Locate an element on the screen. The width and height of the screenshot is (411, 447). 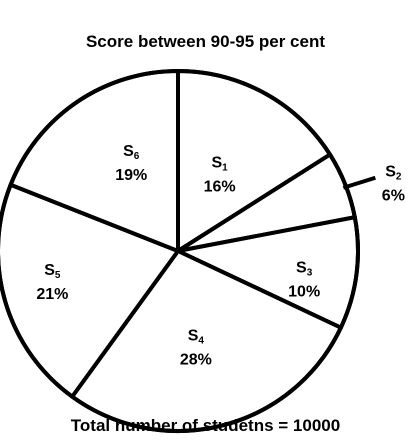
slice-value: 21% is located at coordinates (52, 294).